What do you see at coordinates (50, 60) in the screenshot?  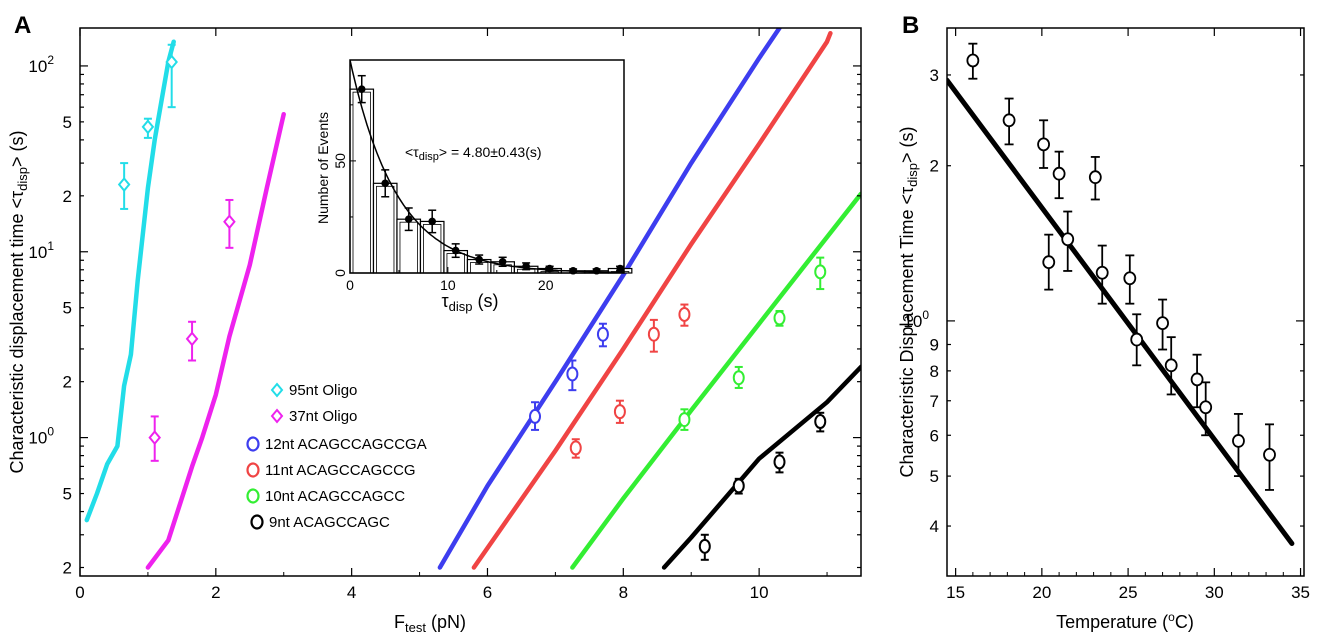 I see `tick-exponent: 2` at bounding box center [50, 60].